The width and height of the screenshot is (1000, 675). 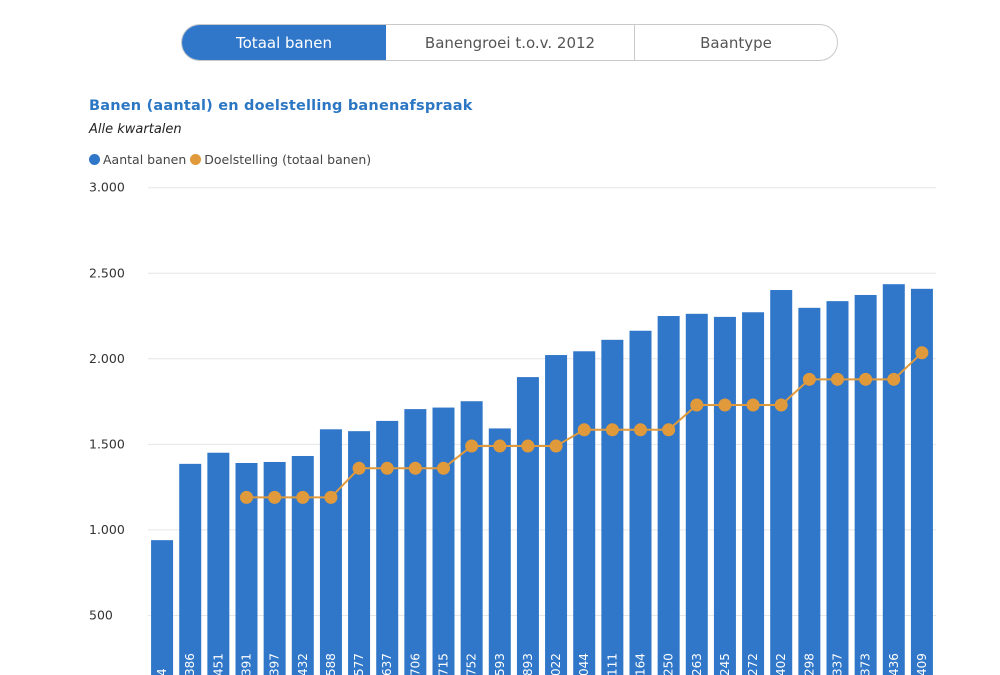 What do you see at coordinates (641, 664) in the screenshot?
I see `bar-data-label: 164` at bounding box center [641, 664].